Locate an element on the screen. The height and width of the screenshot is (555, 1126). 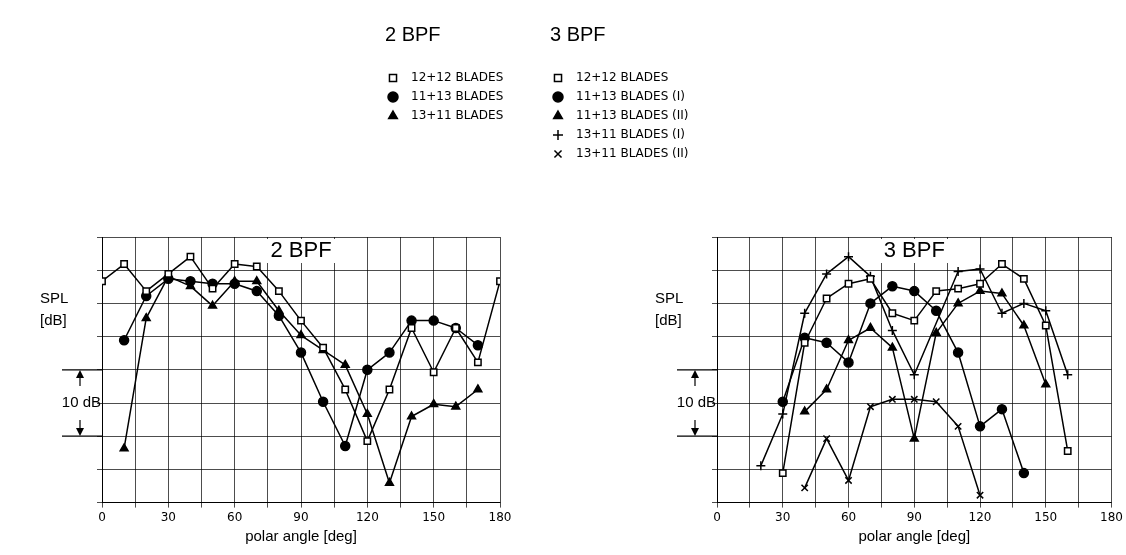
legend-label: 11+13 BLADES (I) is located at coordinates (630, 96).